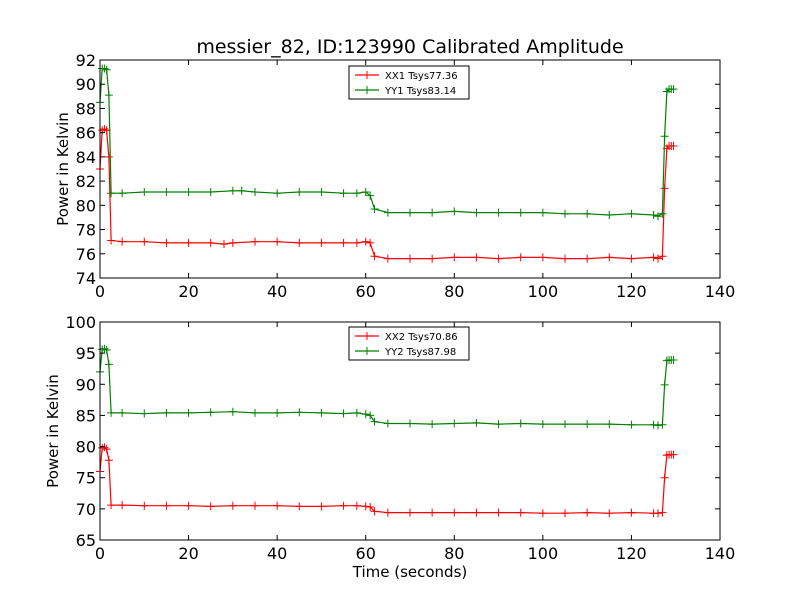 This screenshot has width=800, height=600. What do you see at coordinates (86, 205) in the screenshot?
I see `y-tick-label: 80` at bounding box center [86, 205].